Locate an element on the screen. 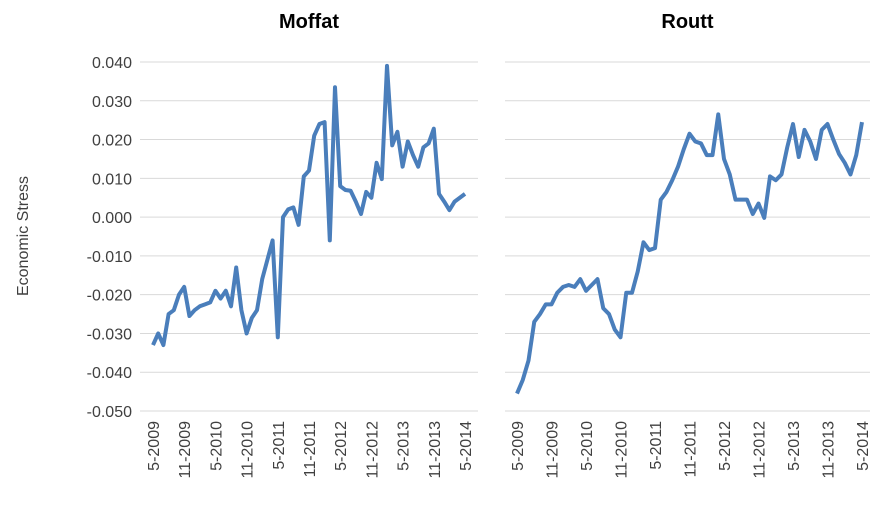  y-tick-label: -0.010 is located at coordinates (109, 257).